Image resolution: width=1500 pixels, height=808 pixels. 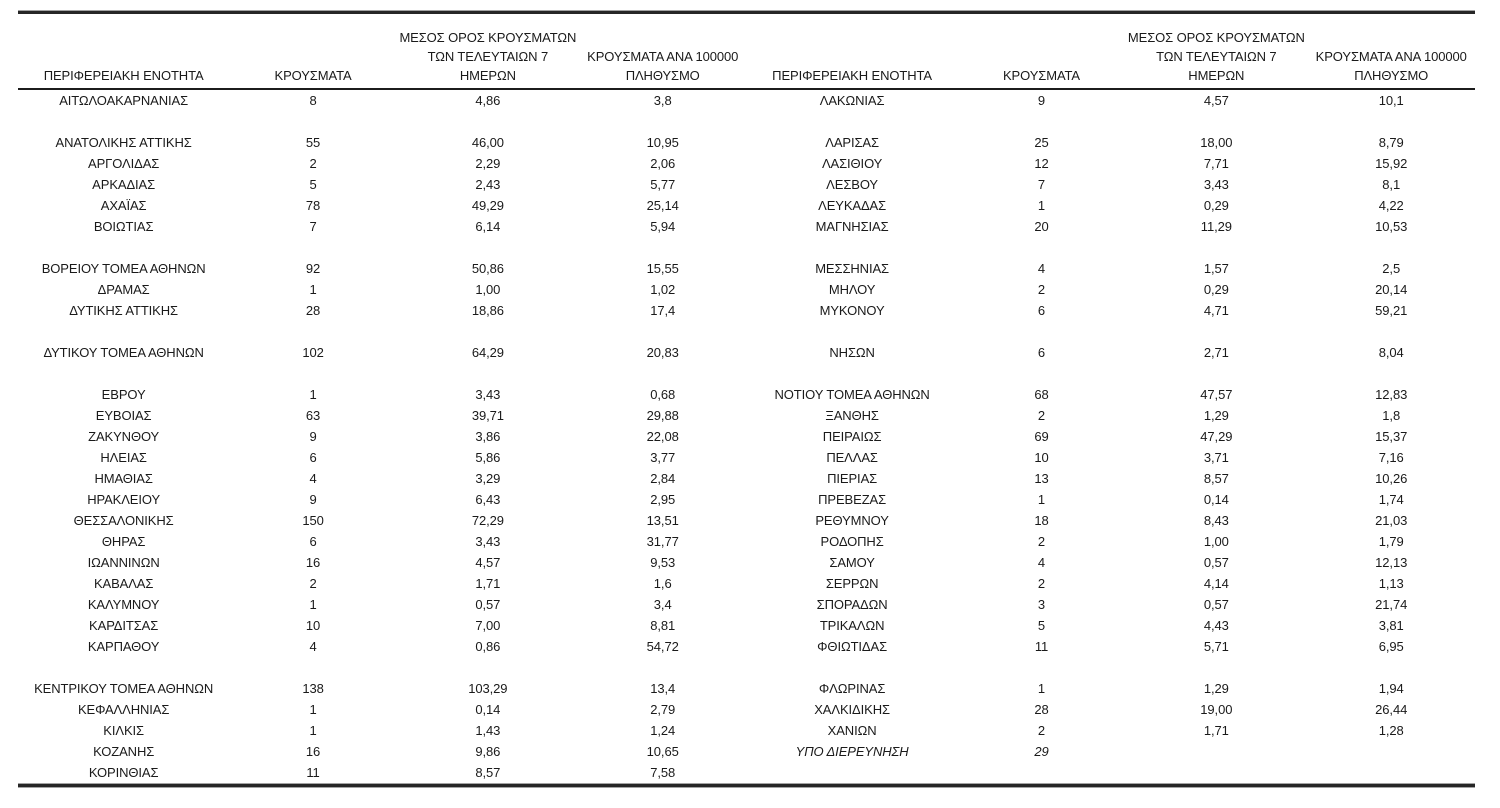 I want to click on right-cases-cell: 20, so click(x=1041, y=226).